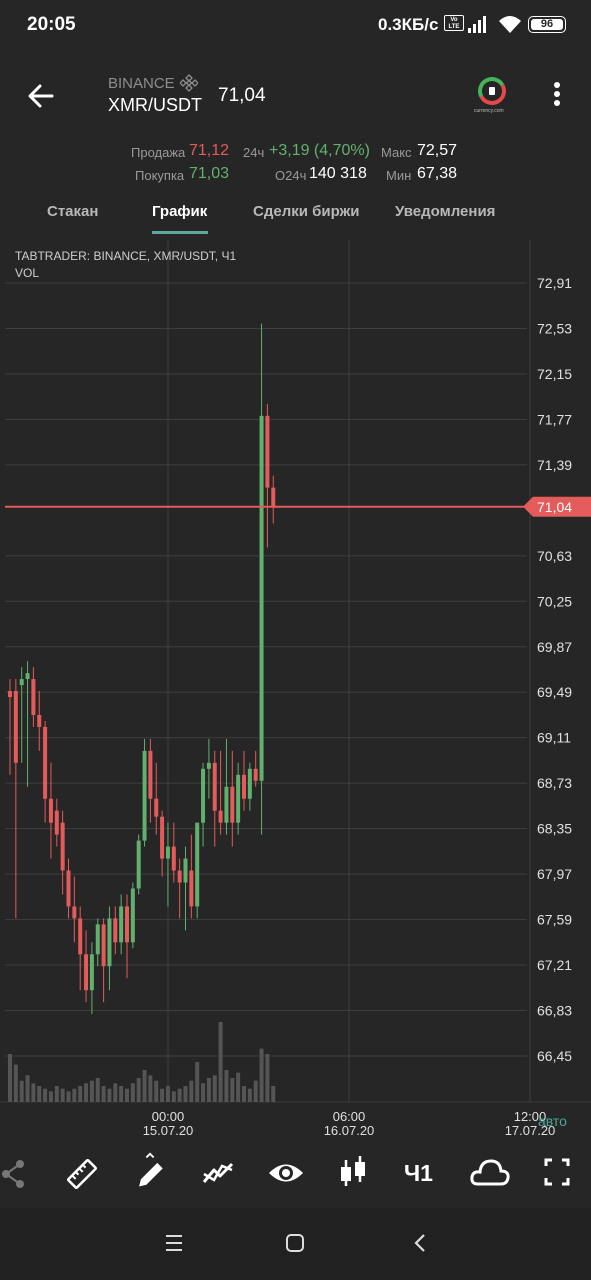 The width and height of the screenshot is (591, 1280). Describe the element at coordinates (42, 96) in the screenshot. I see `back-arrow-icon` at that location.